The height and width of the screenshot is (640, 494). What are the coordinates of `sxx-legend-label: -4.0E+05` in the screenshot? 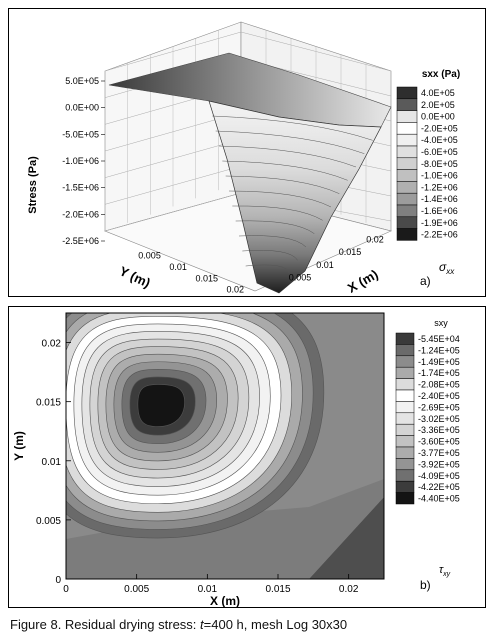 It's located at (439, 140).